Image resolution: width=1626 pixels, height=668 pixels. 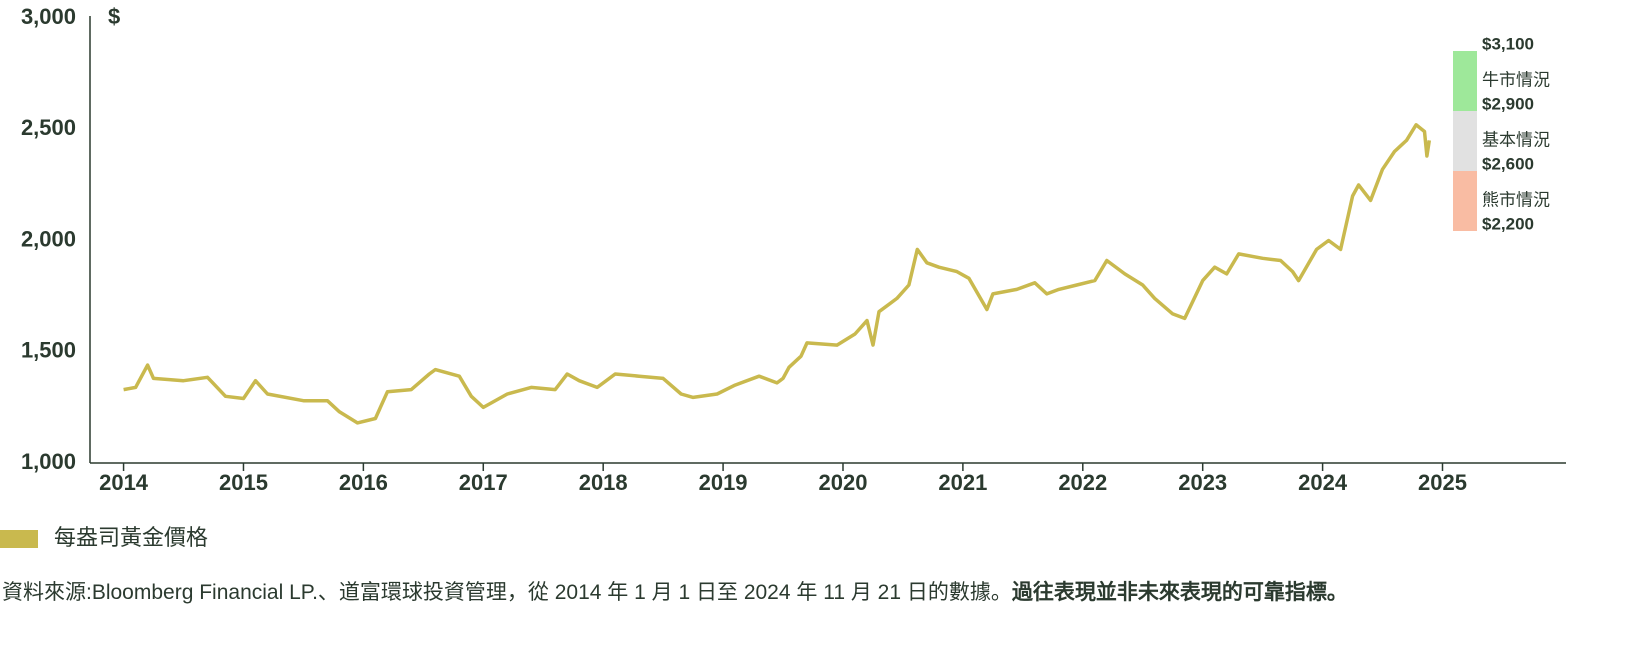 What do you see at coordinates (603, 482) in the screenshot?
I see `x-tick-label: 2018` at bounding box center [603, 482].